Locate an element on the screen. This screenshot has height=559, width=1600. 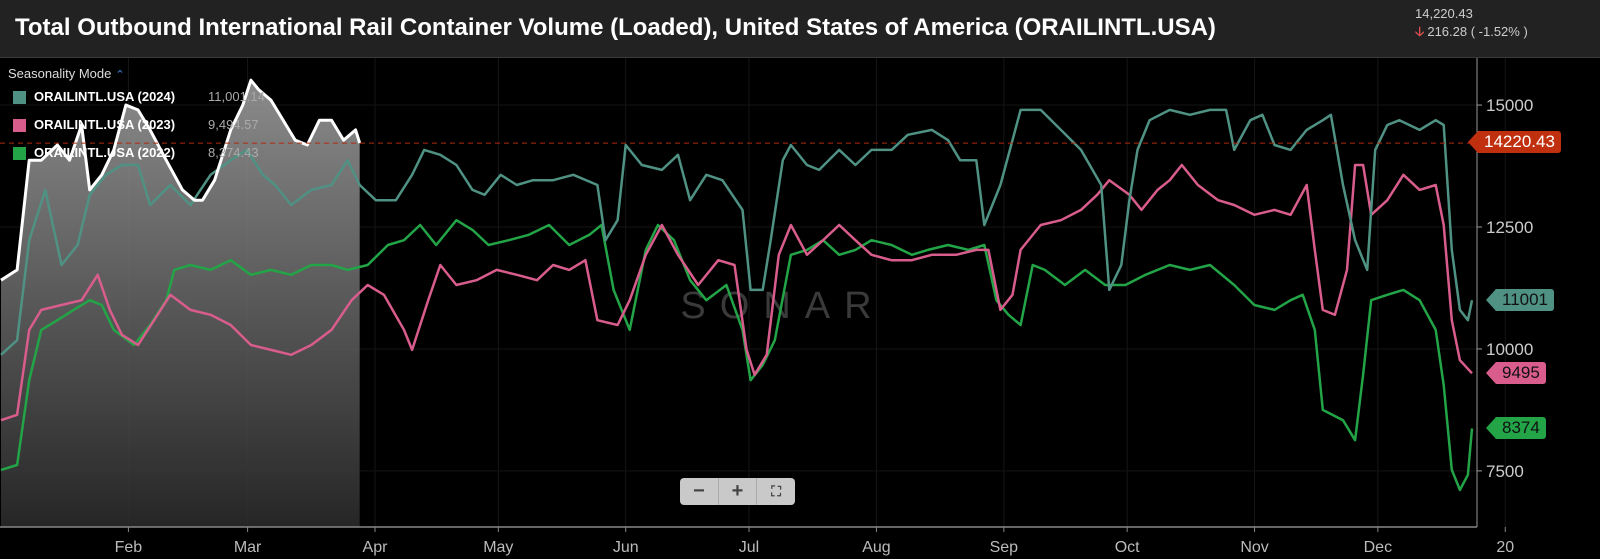
legend-label: ORAILINTL.USA (2023) is located at coordinates (105, 124).